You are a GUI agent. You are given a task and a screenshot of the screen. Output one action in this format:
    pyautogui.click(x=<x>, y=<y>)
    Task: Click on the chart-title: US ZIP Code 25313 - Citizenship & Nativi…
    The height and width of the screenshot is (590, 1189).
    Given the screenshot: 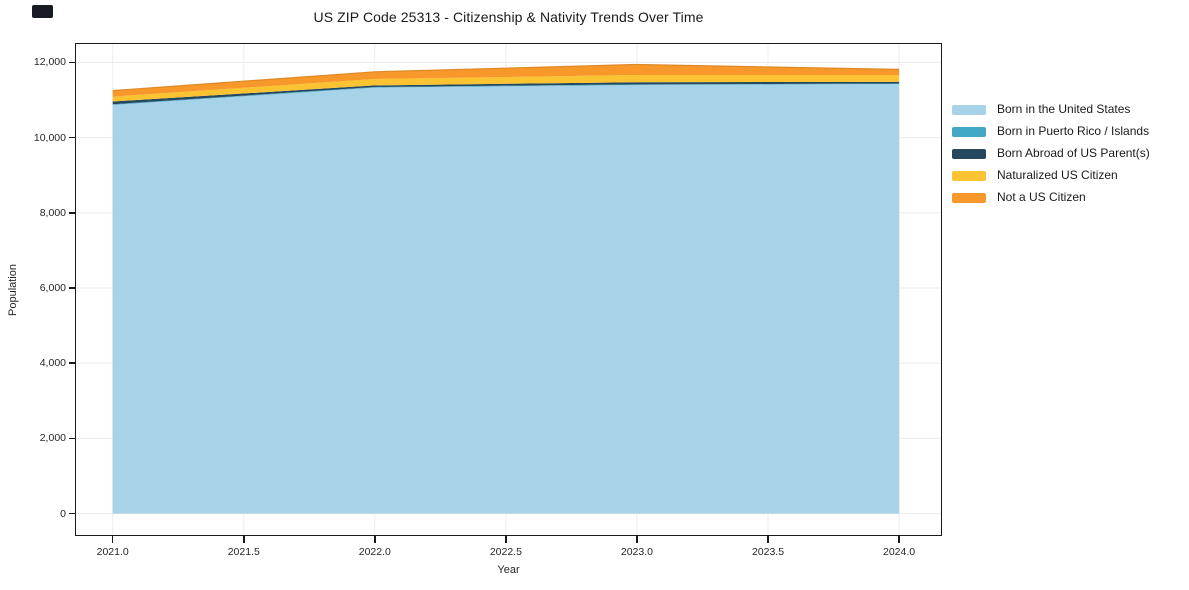 What is the action you would take?
    pyautogui.click(x=508, y=17)
    